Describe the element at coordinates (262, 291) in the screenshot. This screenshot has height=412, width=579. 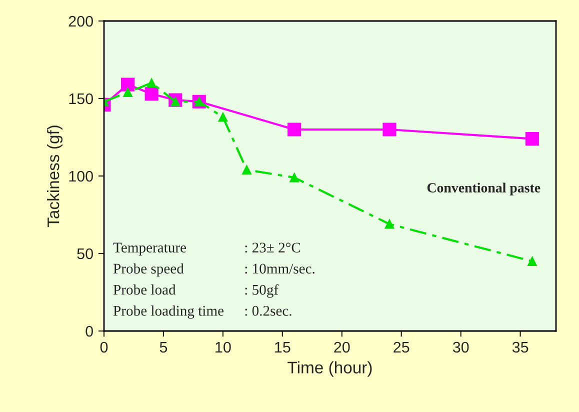
I see `annotation: : 50gf` at that location.